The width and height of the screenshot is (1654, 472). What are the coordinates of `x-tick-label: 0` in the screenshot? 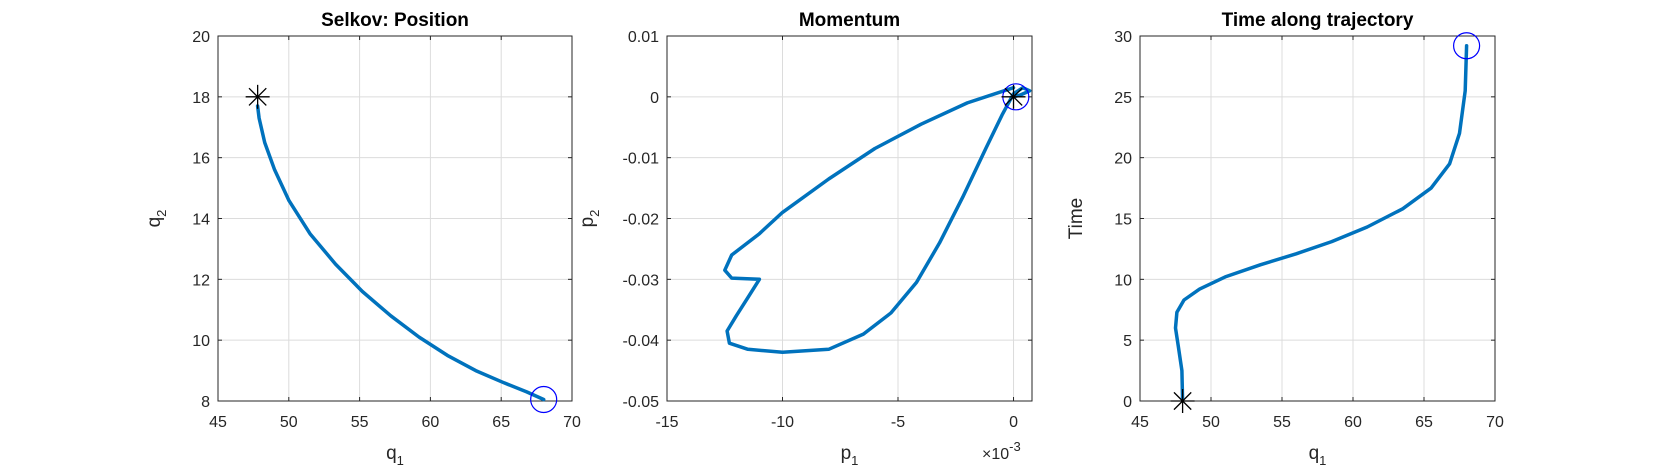 It's located at (1013, 422).